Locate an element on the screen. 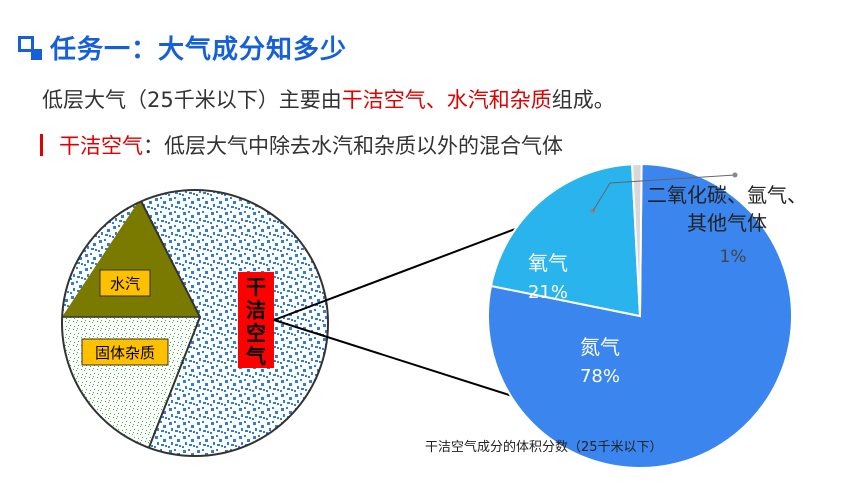 The width and height of the screenshot is (860, 484). dry-air-label: 干洁空气 is located at coordinates (255, 321).